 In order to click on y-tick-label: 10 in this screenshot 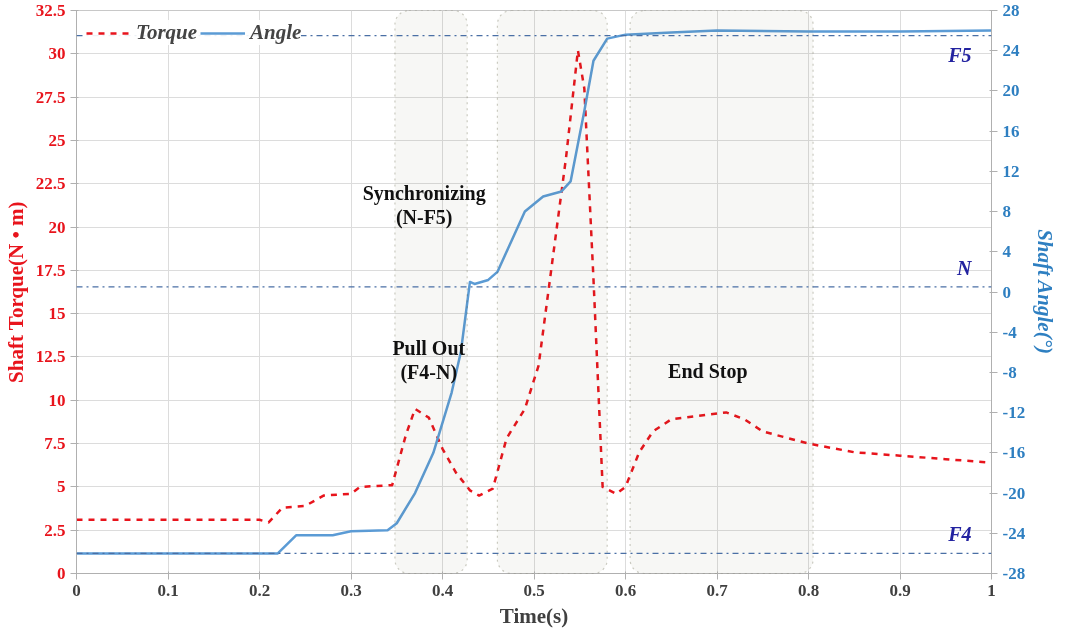, I will do `click(57, 400)`.